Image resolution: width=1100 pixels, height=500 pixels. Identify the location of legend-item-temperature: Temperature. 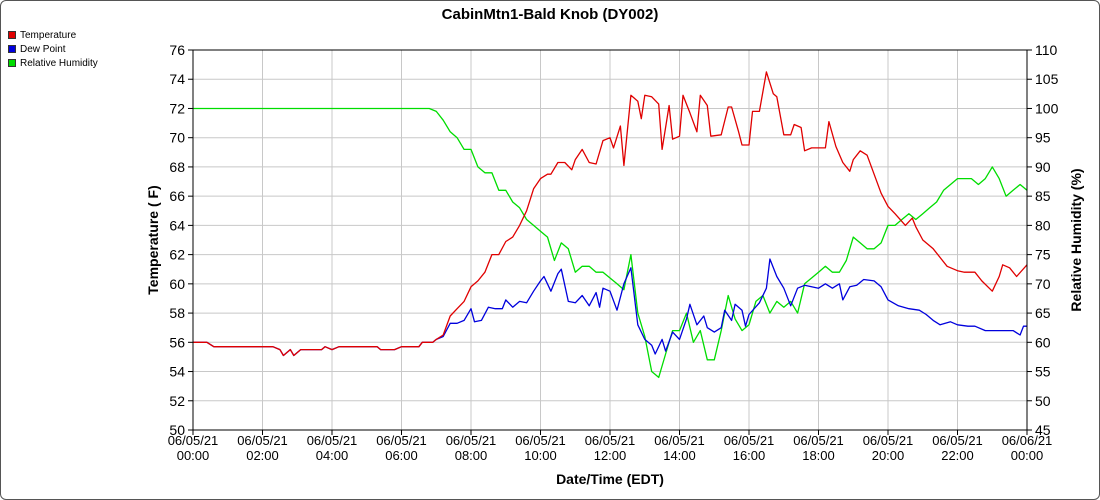
(53, 35).